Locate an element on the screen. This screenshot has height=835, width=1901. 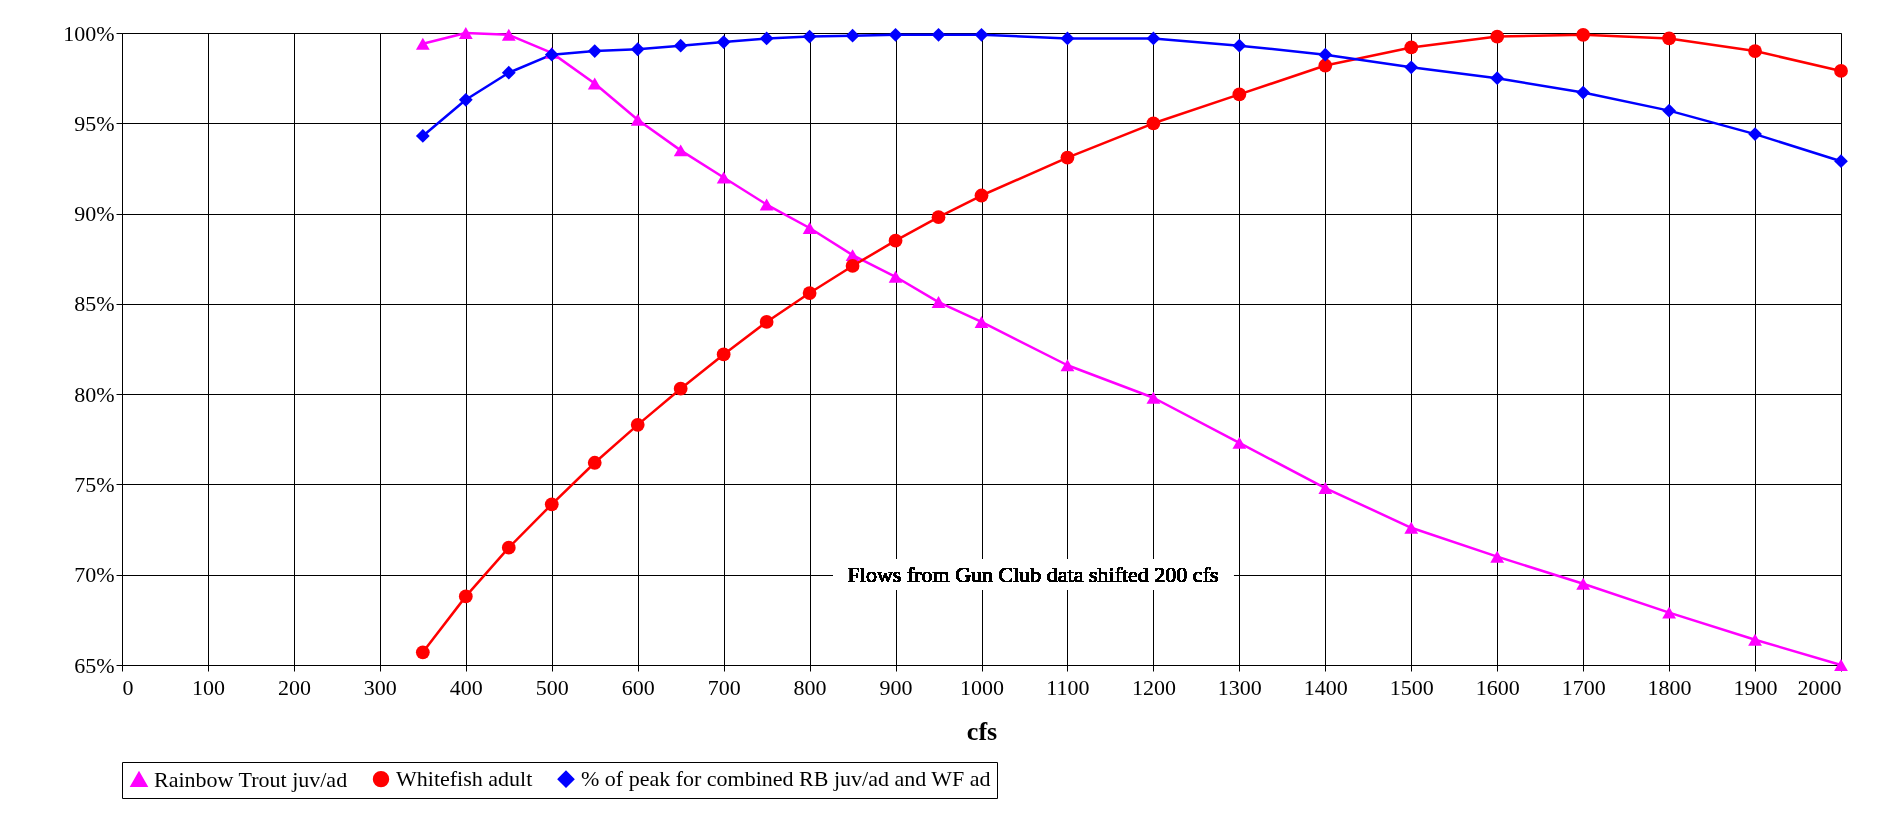
x-tick-label: 1100 is located at coordinates (1068, 687).